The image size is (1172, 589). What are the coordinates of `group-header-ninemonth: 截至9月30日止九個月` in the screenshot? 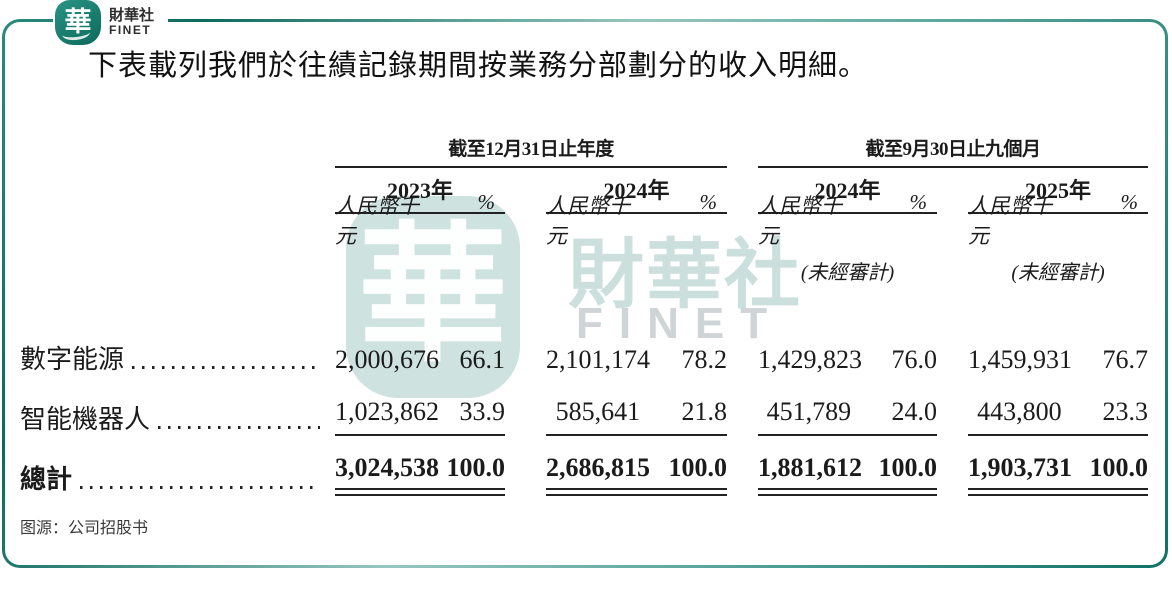 It's located at (953, 151).